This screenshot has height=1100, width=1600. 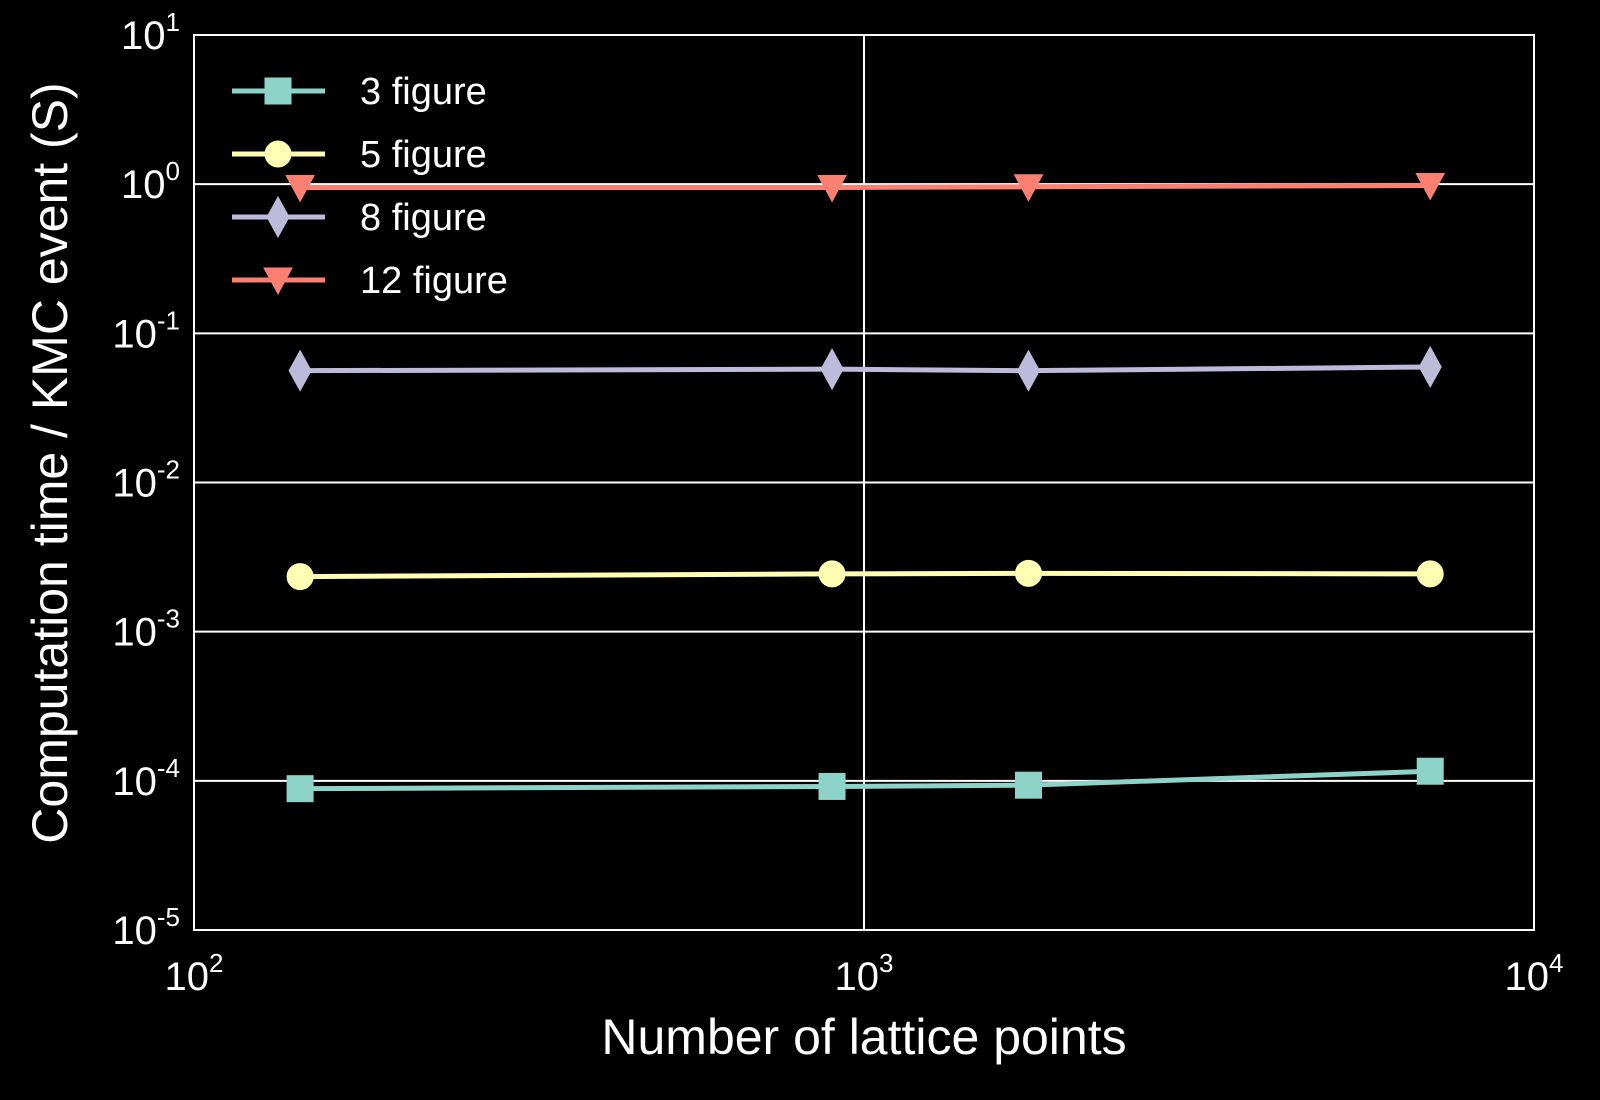 I want to click on legend-item: 8 figure, so click(x=359, y=217).